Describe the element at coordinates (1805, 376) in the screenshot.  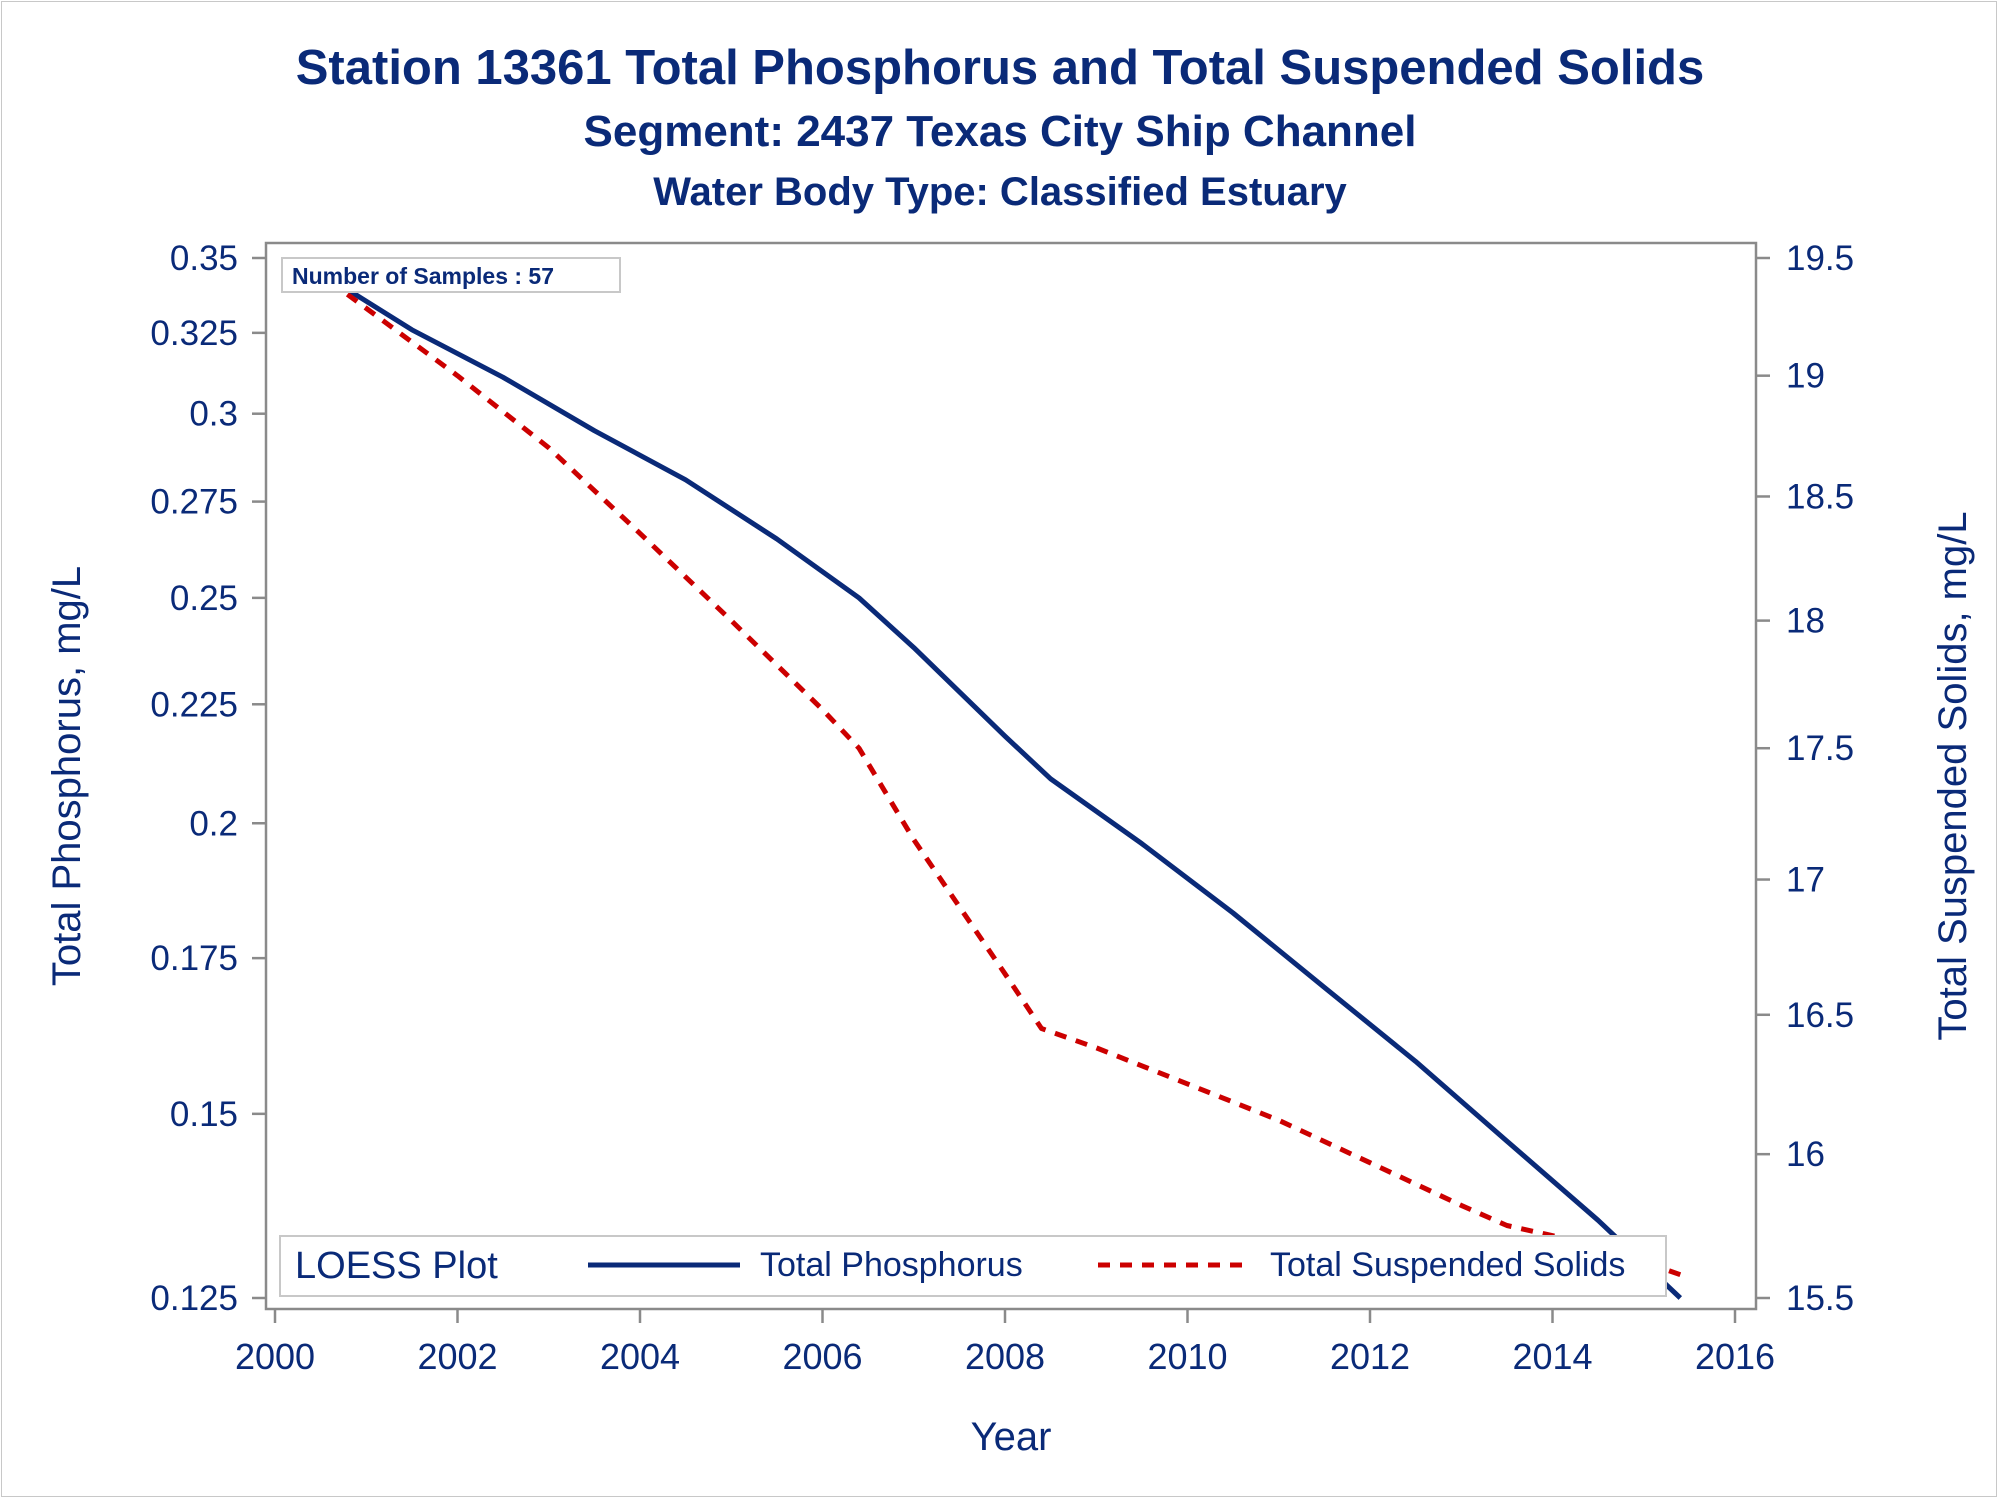
I see `y2-tick-label: 19` at that location.